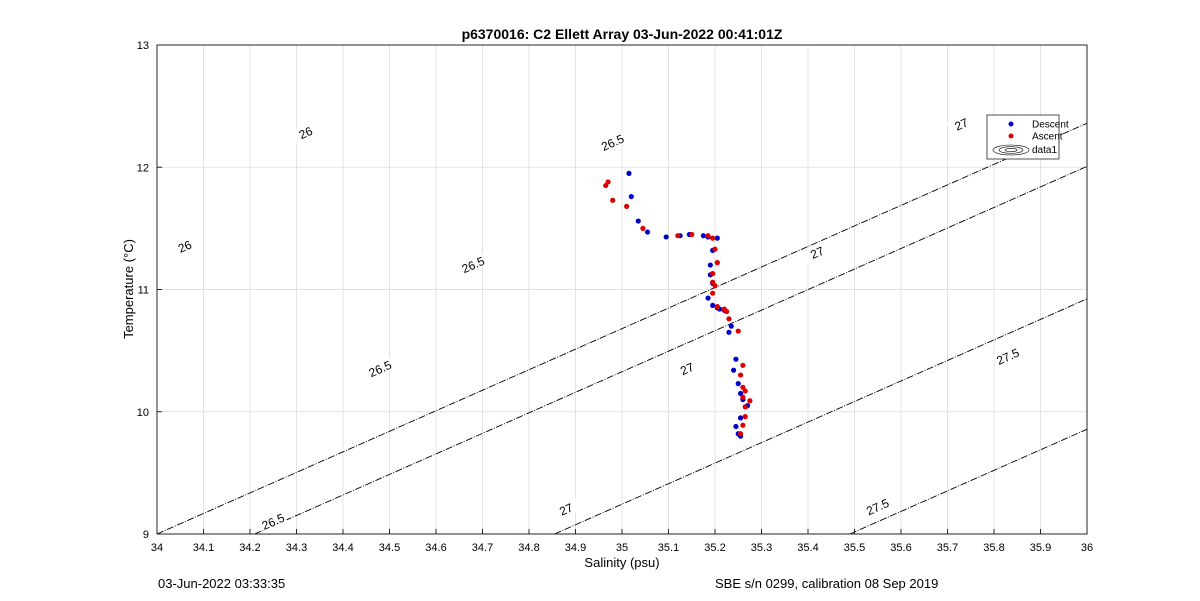 The width and height of the screenshot is (1200, 601). What do you see at coordinates (143, 413) in the screenshot?
I see `y-tick-label: 10` at bounding box center [143, 413].